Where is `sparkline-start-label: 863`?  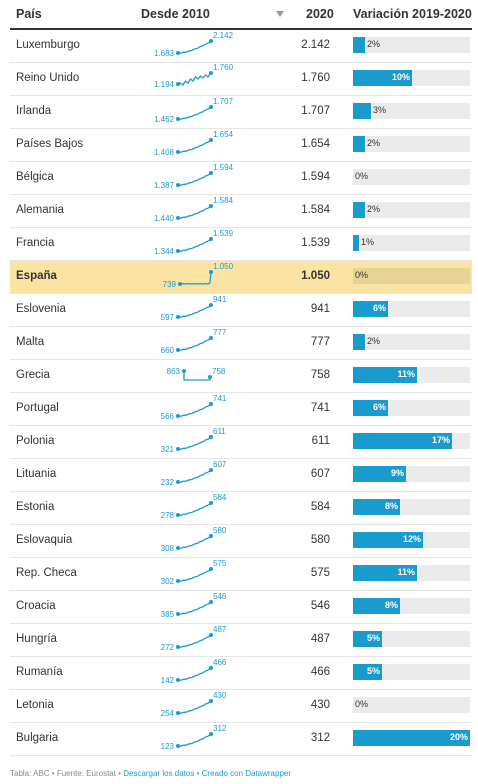 sparkline-start-label: 863 is located at coordinates (174, 371).